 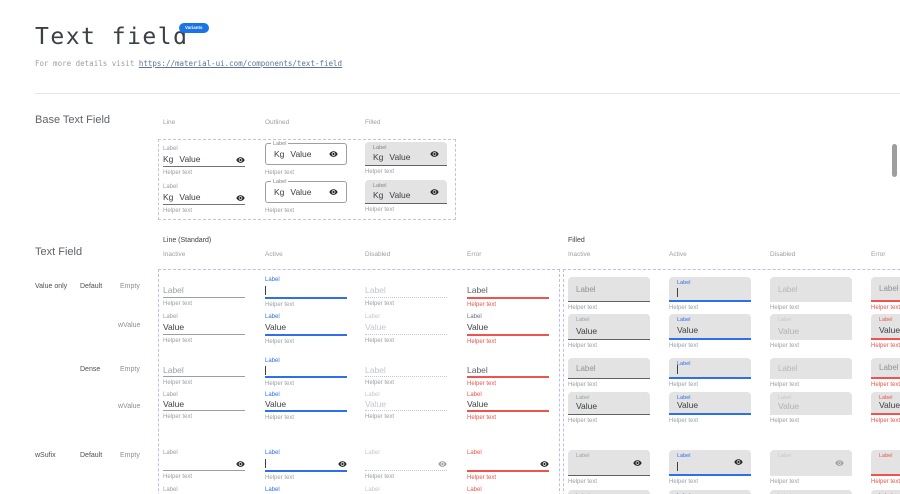 I want to click on placeholder-label: Label, so click(x=477, y=290).